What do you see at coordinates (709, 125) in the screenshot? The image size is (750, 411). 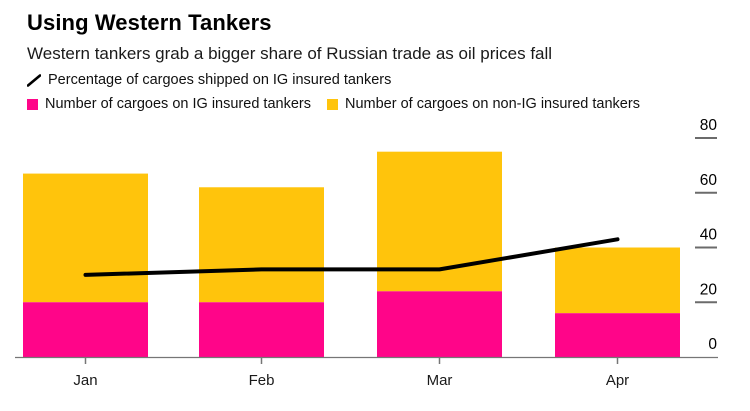 I see `y-tick-label-80: 80` at bounding box center [709, 125].